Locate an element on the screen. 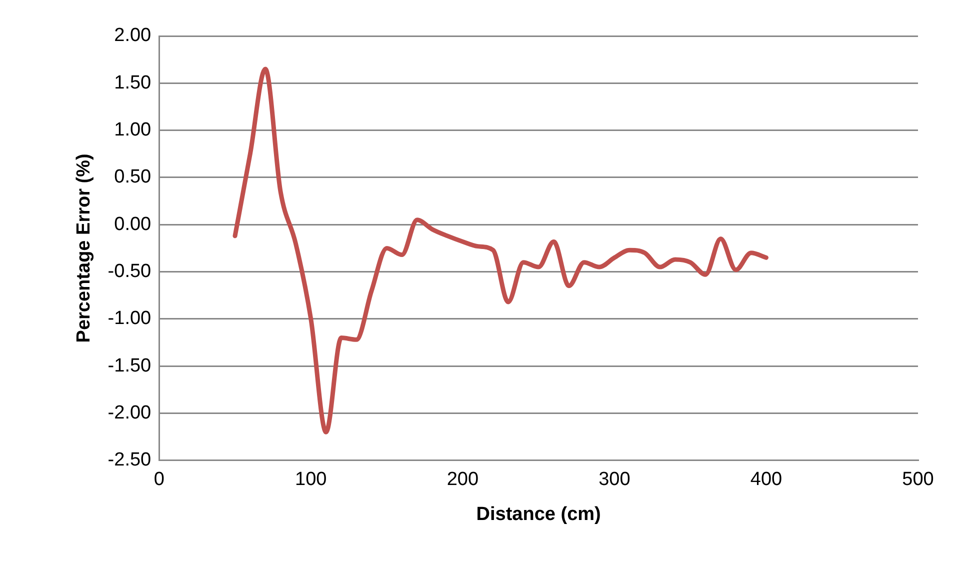 This screenshot has height=578, width=964. y-tick-label: 2.00 is located at coordinates (133, 35).